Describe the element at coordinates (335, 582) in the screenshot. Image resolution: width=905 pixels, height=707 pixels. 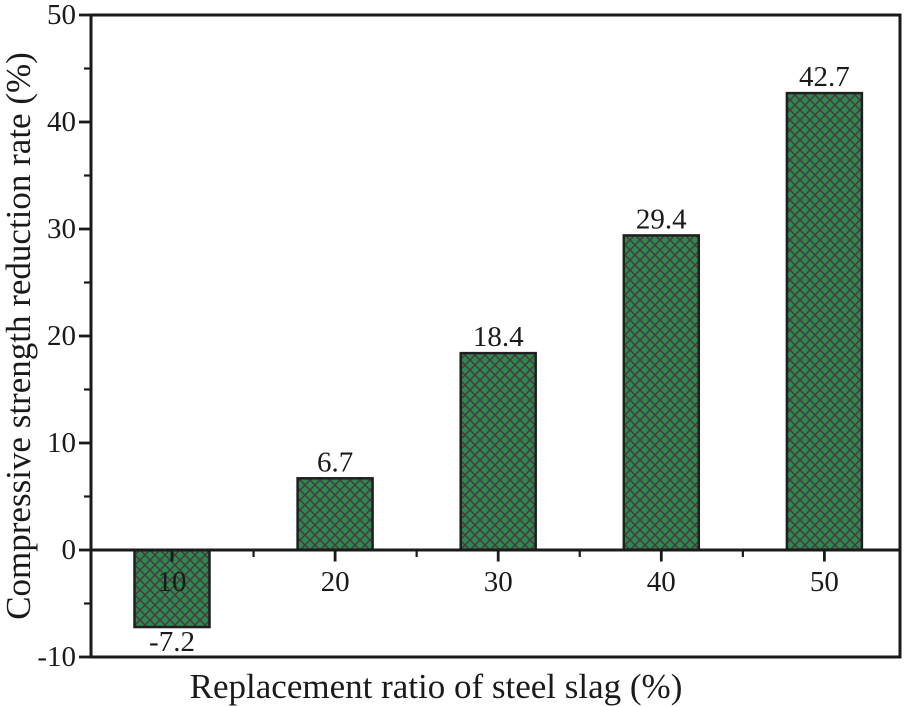
I see `x-tick-label: 20` at that location.